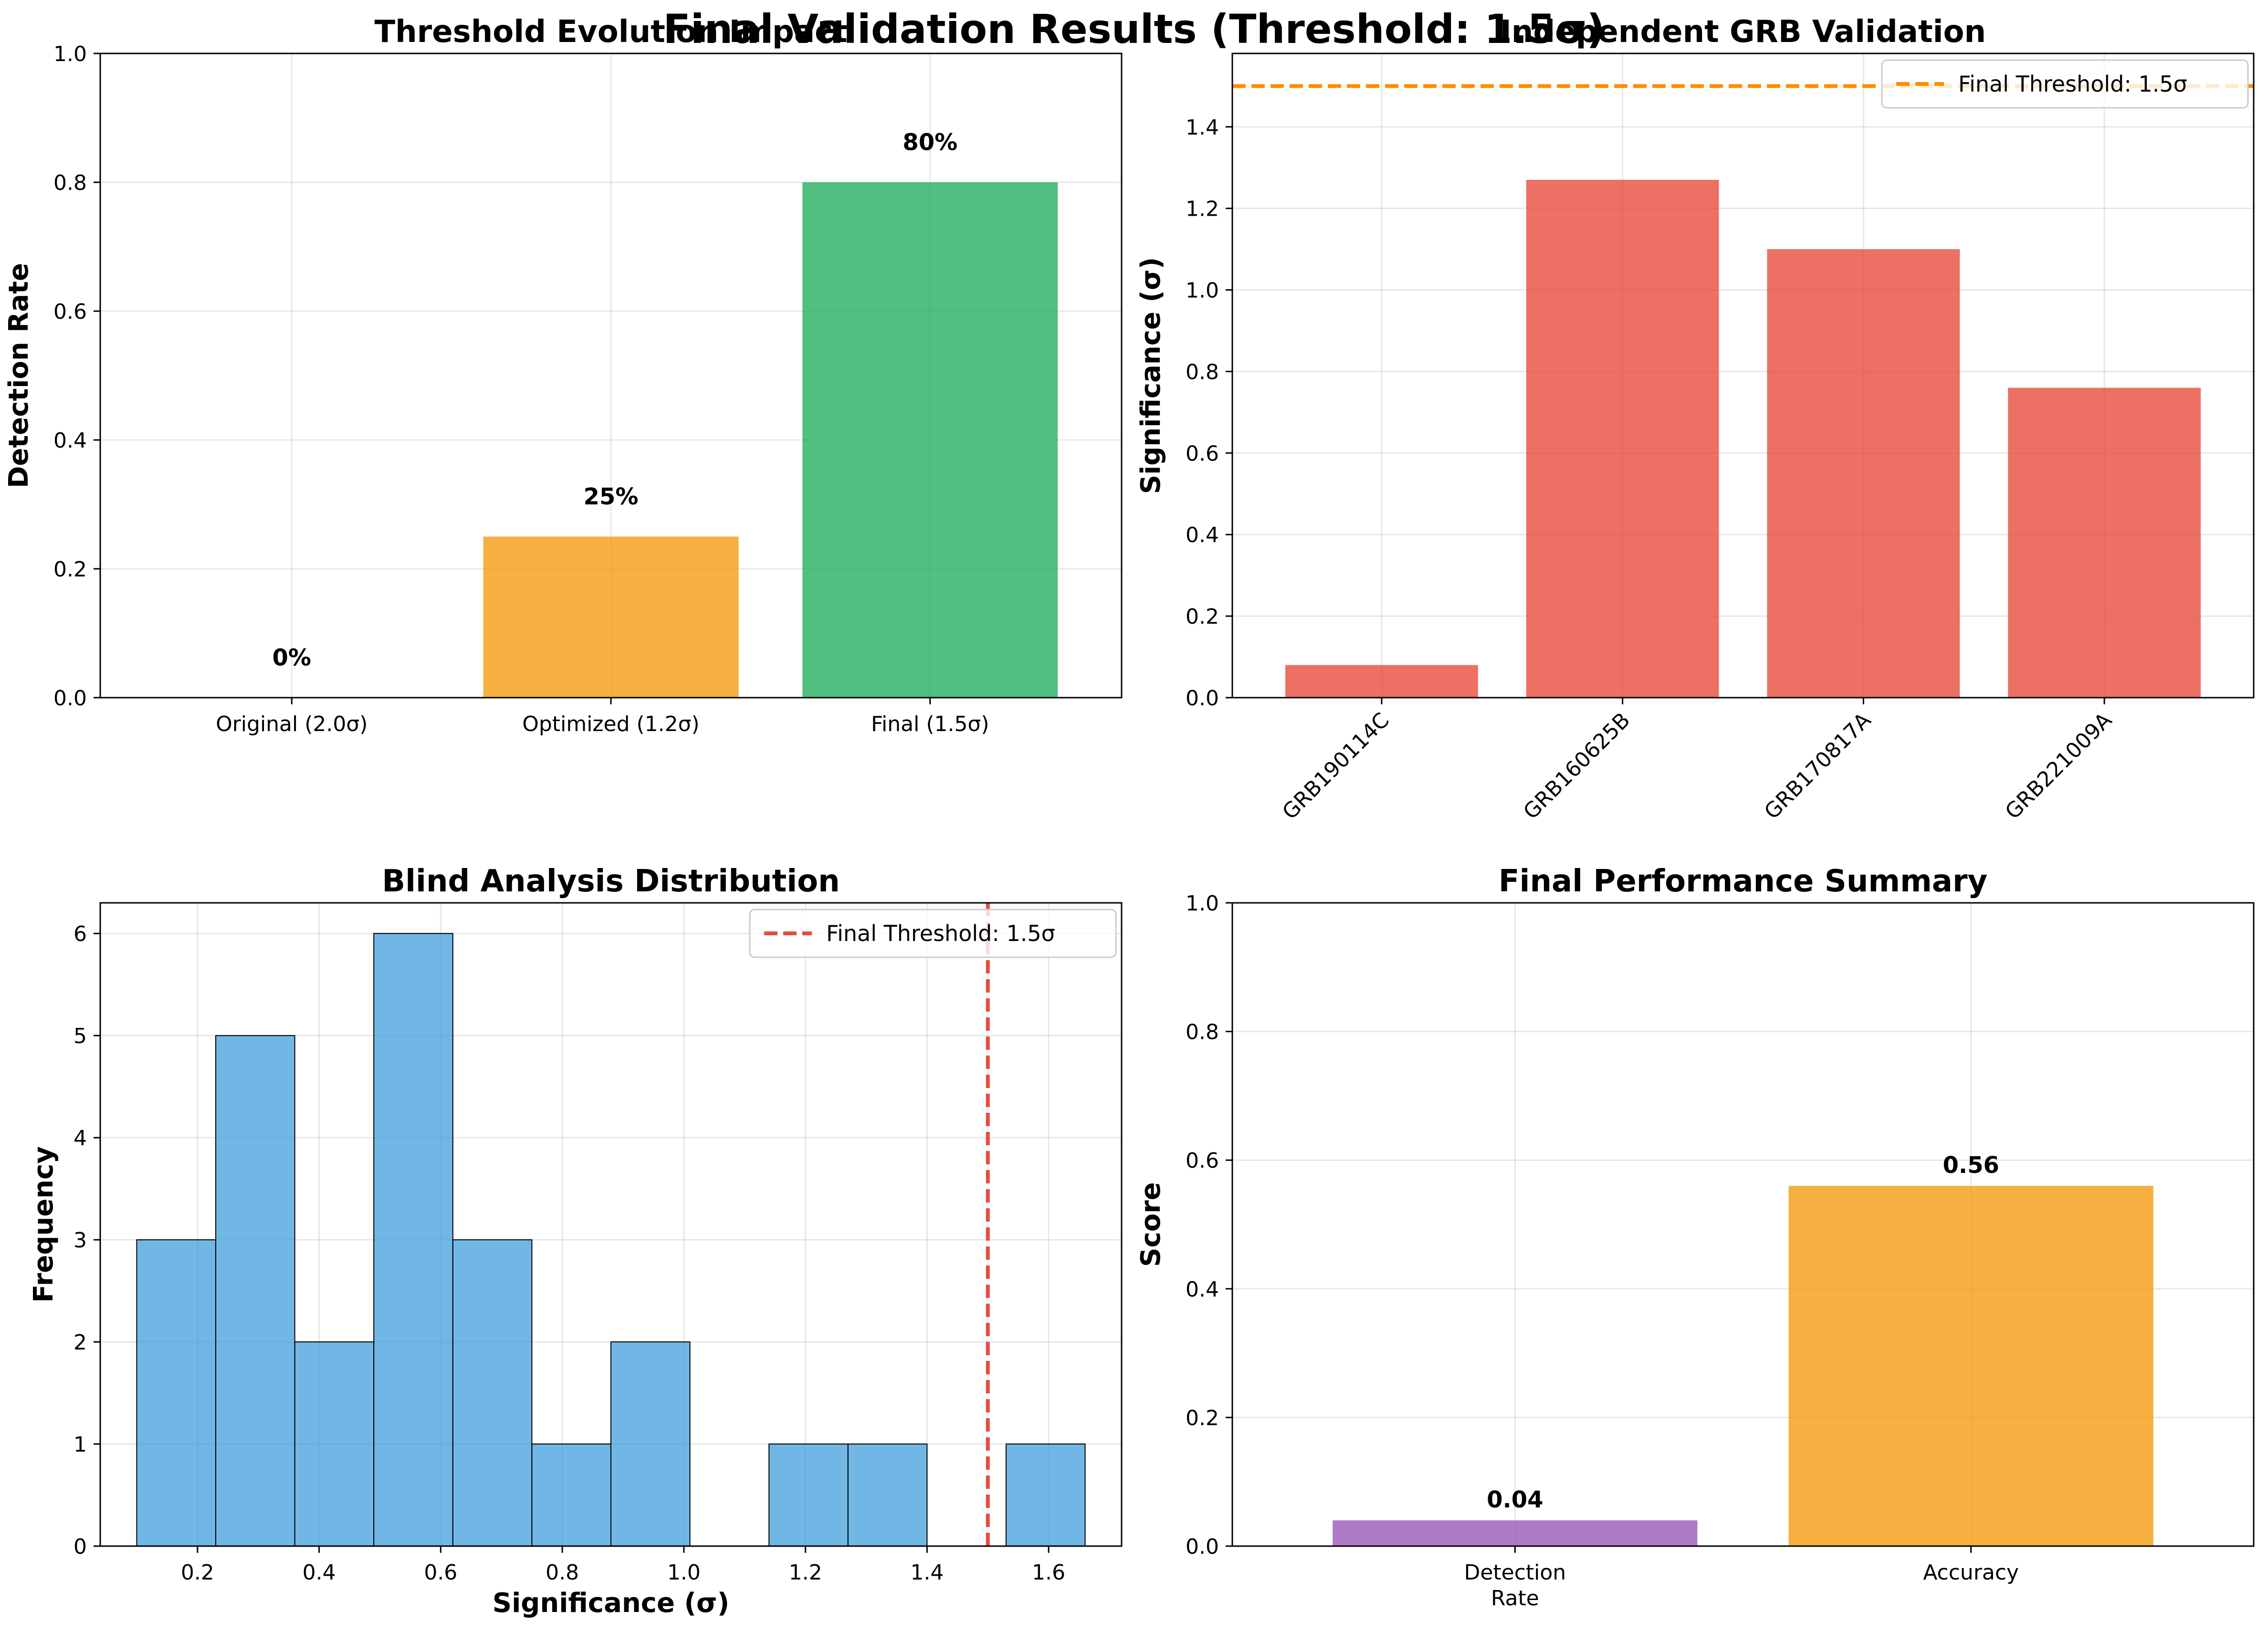  I want to click on chart3-ytick-label: 5, so click(81, 1036).